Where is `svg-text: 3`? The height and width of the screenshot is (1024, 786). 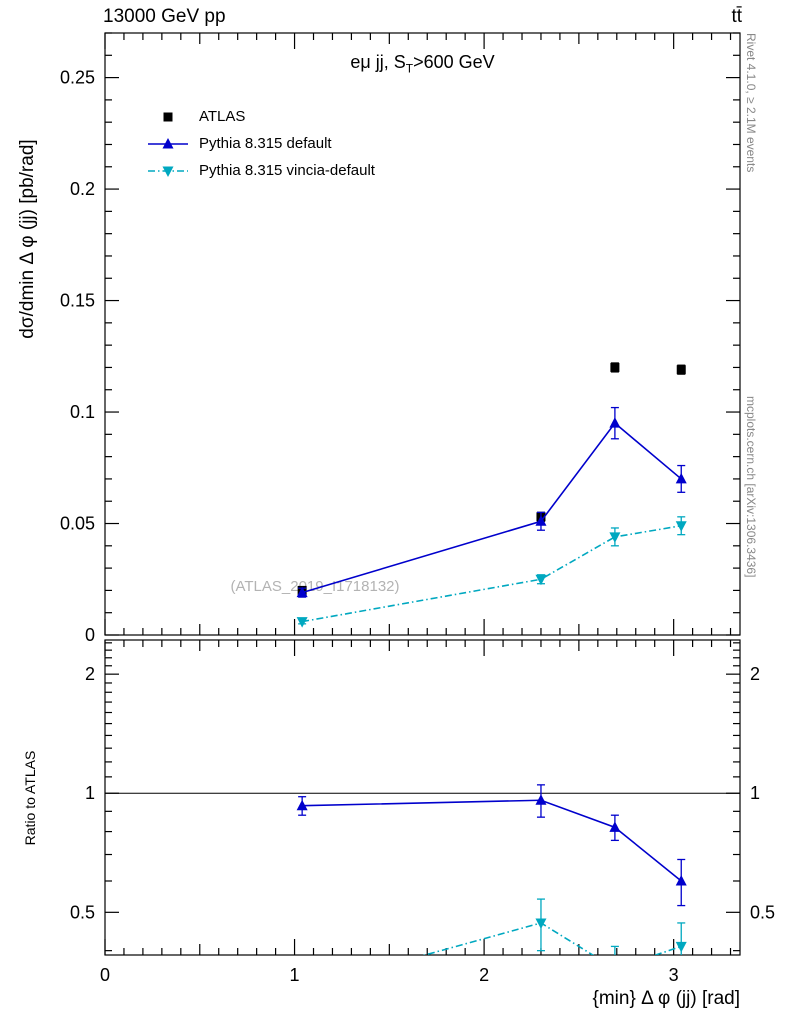
svg-text: 3 is located at coordinates (674, 975).